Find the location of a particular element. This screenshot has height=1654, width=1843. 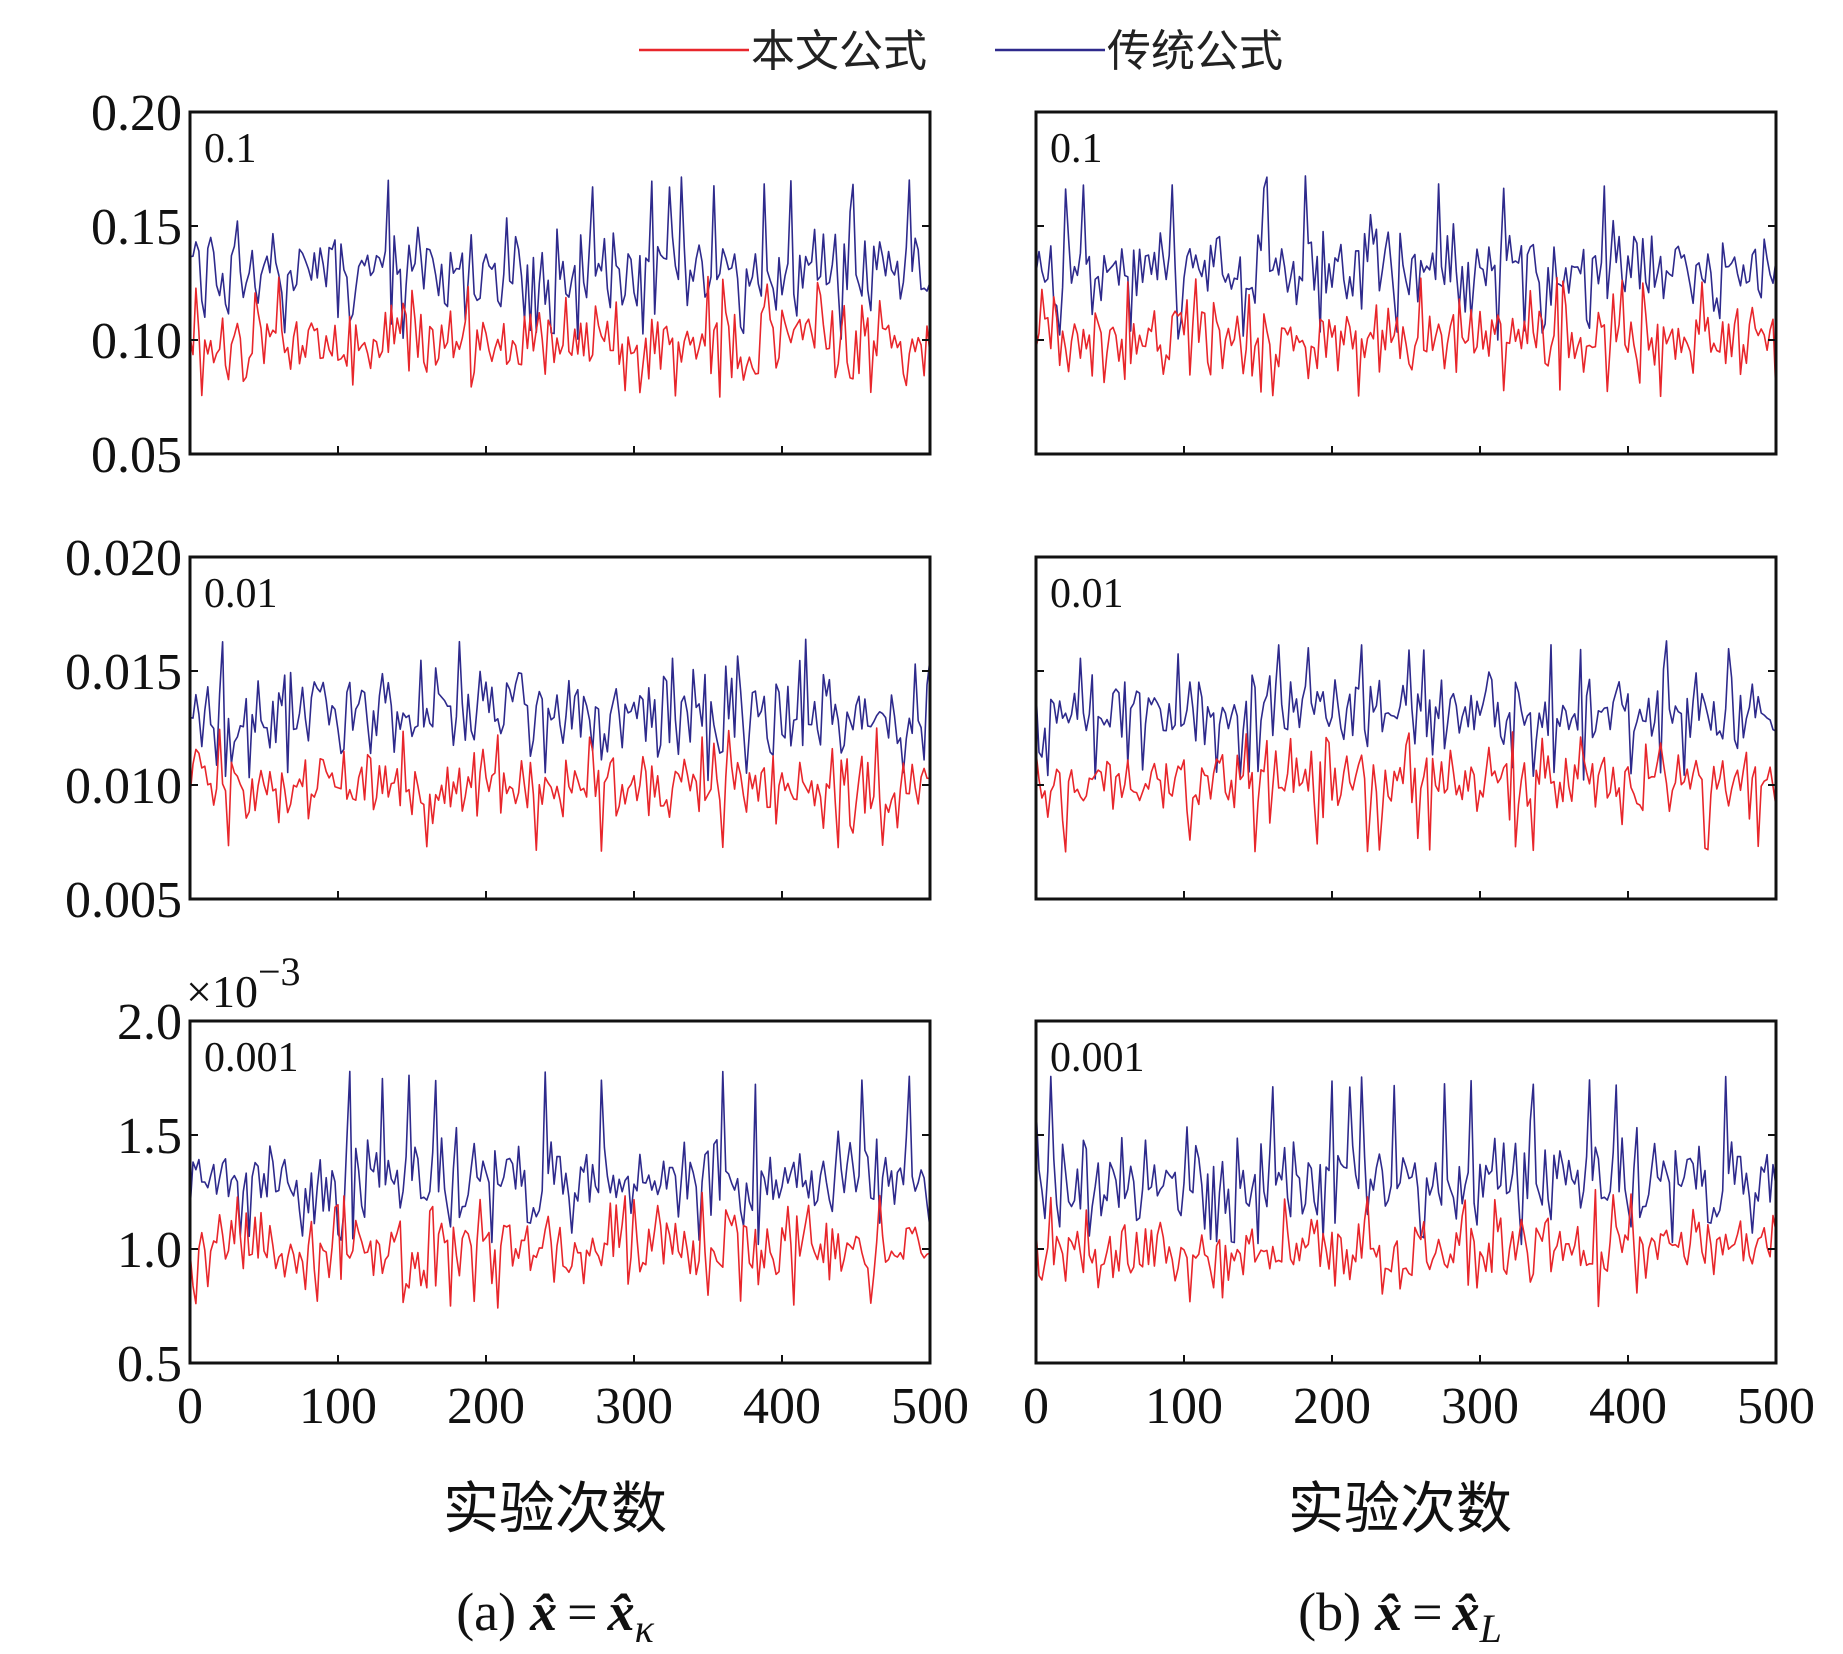

panel-a-row2: 0.005 0.010 0.015 0.020 0.01 is located at coordinates (498, 729).